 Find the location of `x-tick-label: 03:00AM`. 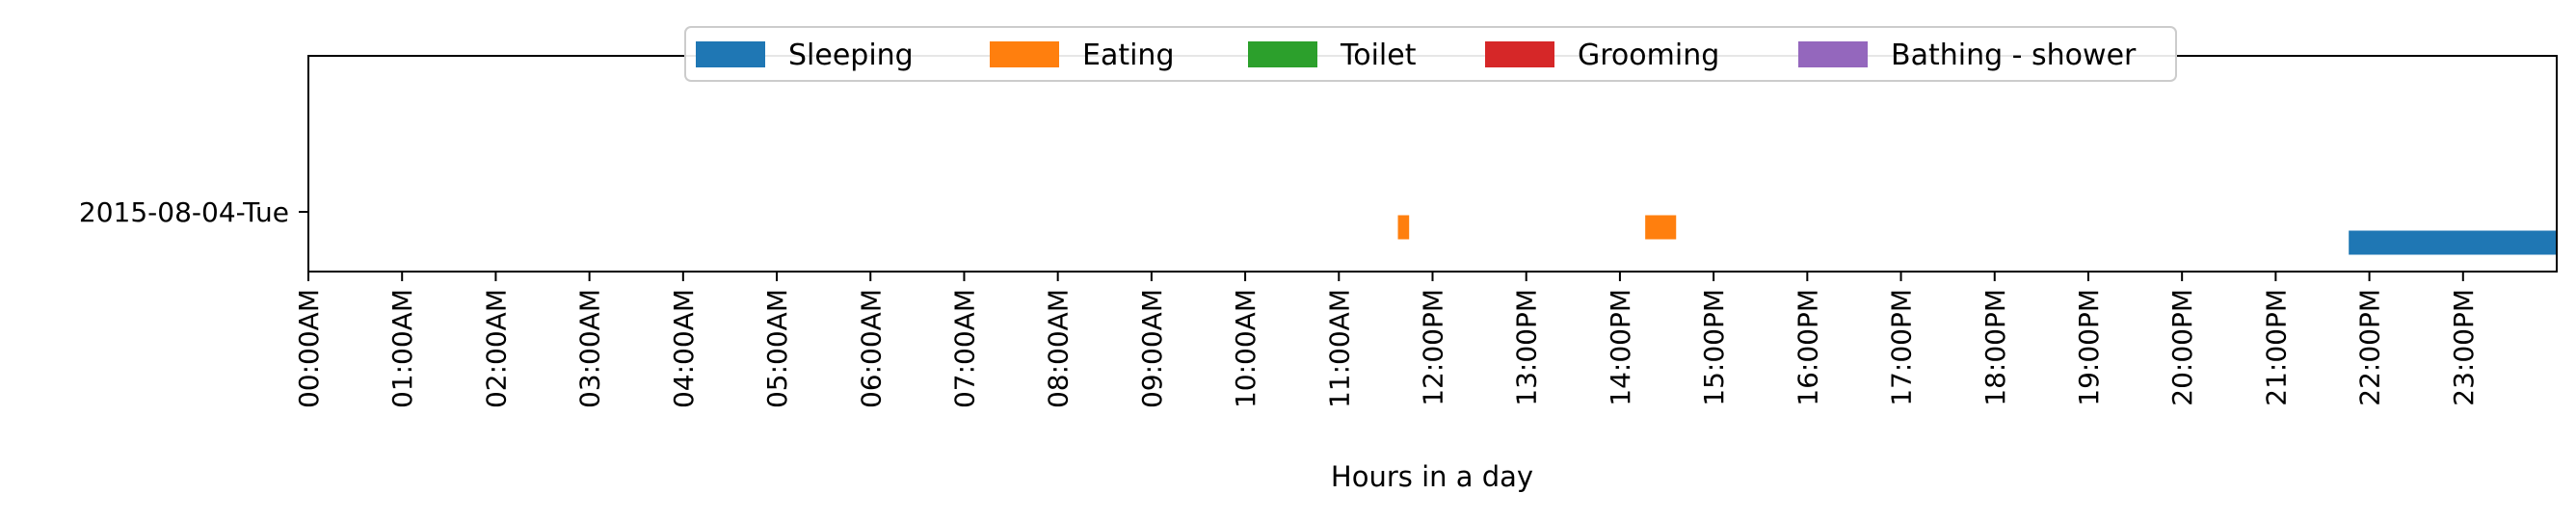

x-tick-label: 03:00AM is located at coordinates (590, 348).